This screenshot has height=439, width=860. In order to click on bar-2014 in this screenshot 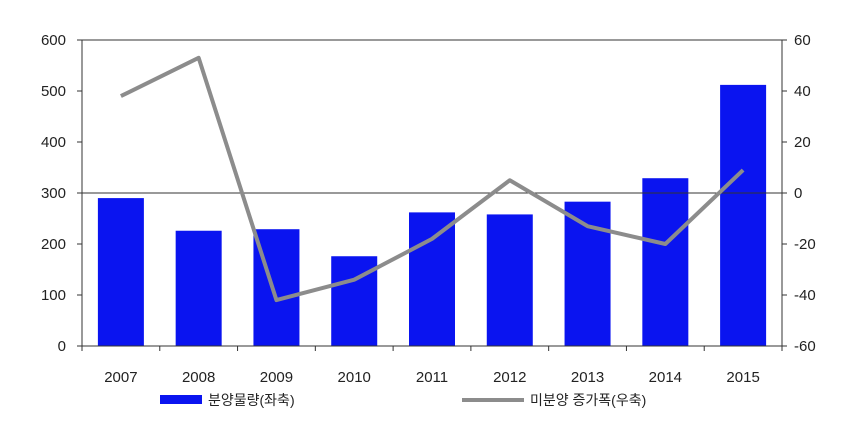, I will do `click(665, 262)`.